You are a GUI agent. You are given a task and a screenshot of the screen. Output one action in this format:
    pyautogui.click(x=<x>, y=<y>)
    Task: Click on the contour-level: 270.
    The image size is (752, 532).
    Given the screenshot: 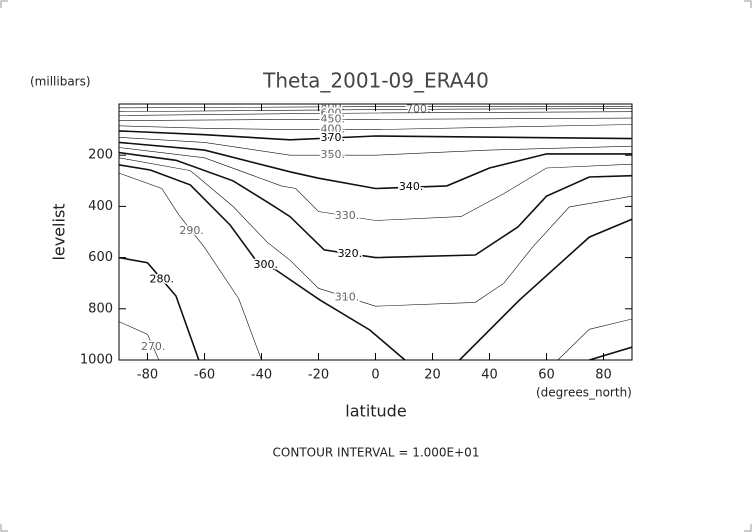 What is the action you would take?
    pyautogui.click(x=143, y=340)
    